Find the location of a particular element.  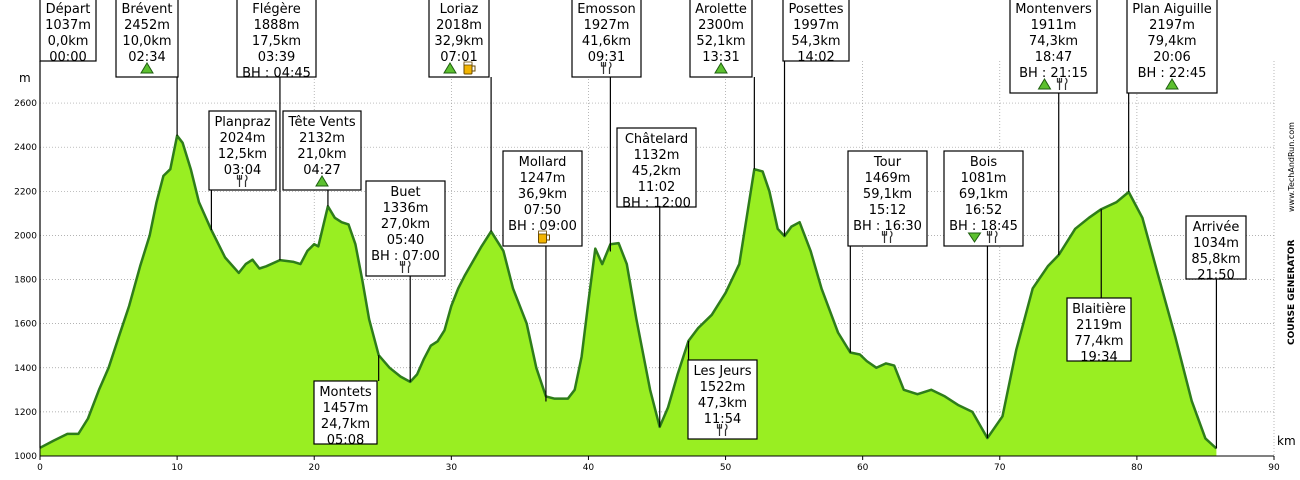

waypoint-value: 1247m is located at coordinates (543, 178).